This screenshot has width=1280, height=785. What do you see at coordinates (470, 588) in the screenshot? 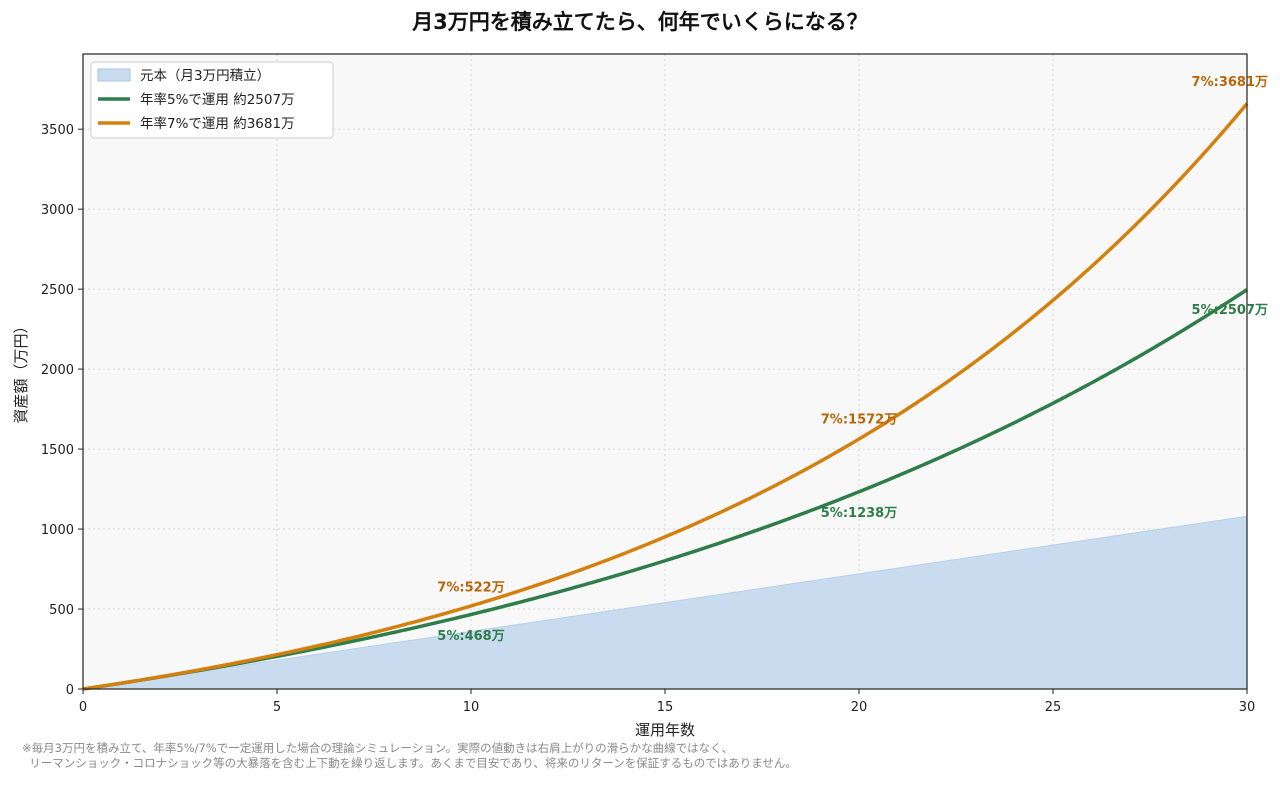
I see `annotation-label: 7%:522万` at bounding box center [470, 588].